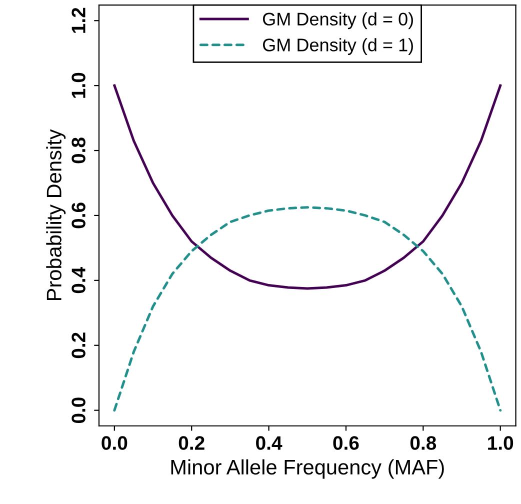 Image resolution: width=521 pixels, height=504 pixels. What do you see at coordinates (79, 215) in the screenshot?
I see `y-tick-label: 0.6` at bounding box center [79, 215].